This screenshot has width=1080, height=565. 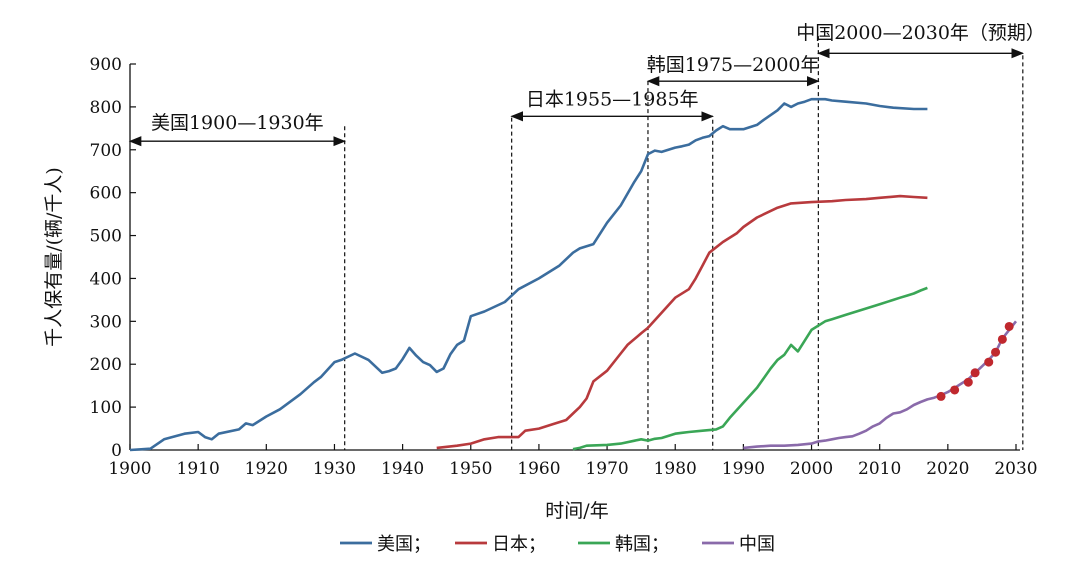 What do you see at coordinates (106, 108) in the screenshot?
I see `y-tick-label: 800` at bounding box center [106, 108].